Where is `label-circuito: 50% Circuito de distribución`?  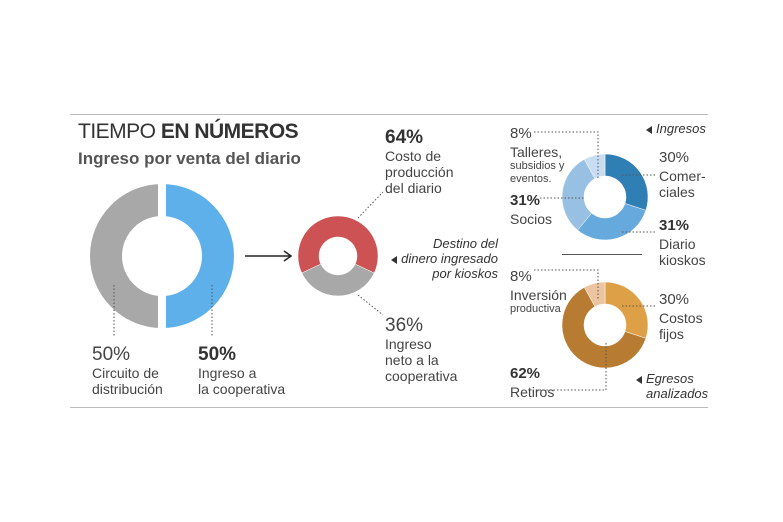
label-circuito: 50% Circuito de distribución is located at coordinates (127, 371).